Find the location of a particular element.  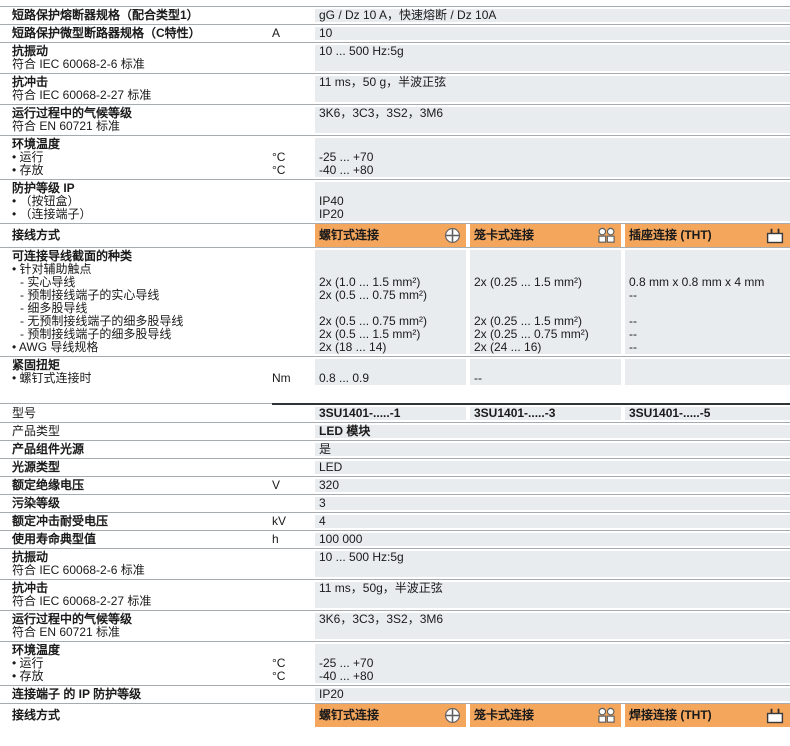

connection-header-label: 插座连接 (THT) is located at coordinates (670, 235).